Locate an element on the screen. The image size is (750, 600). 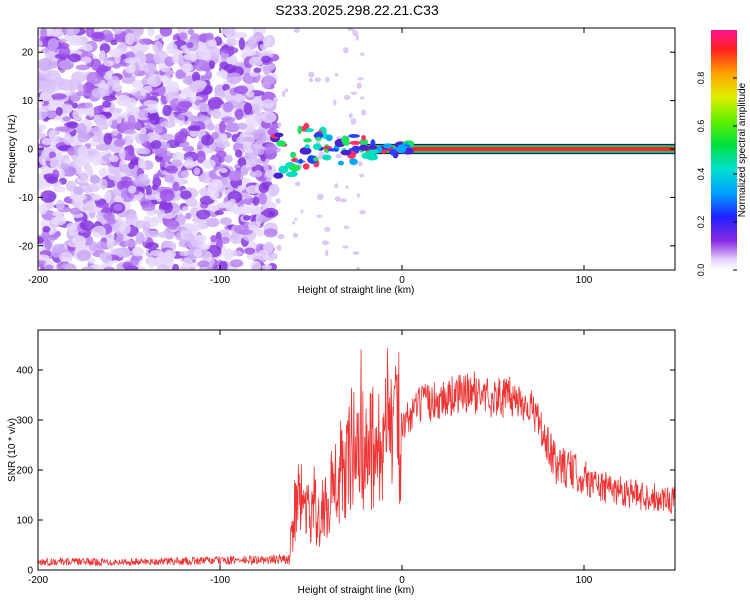
snr-ytick-label: 200 is located at coordinates (24, 471).